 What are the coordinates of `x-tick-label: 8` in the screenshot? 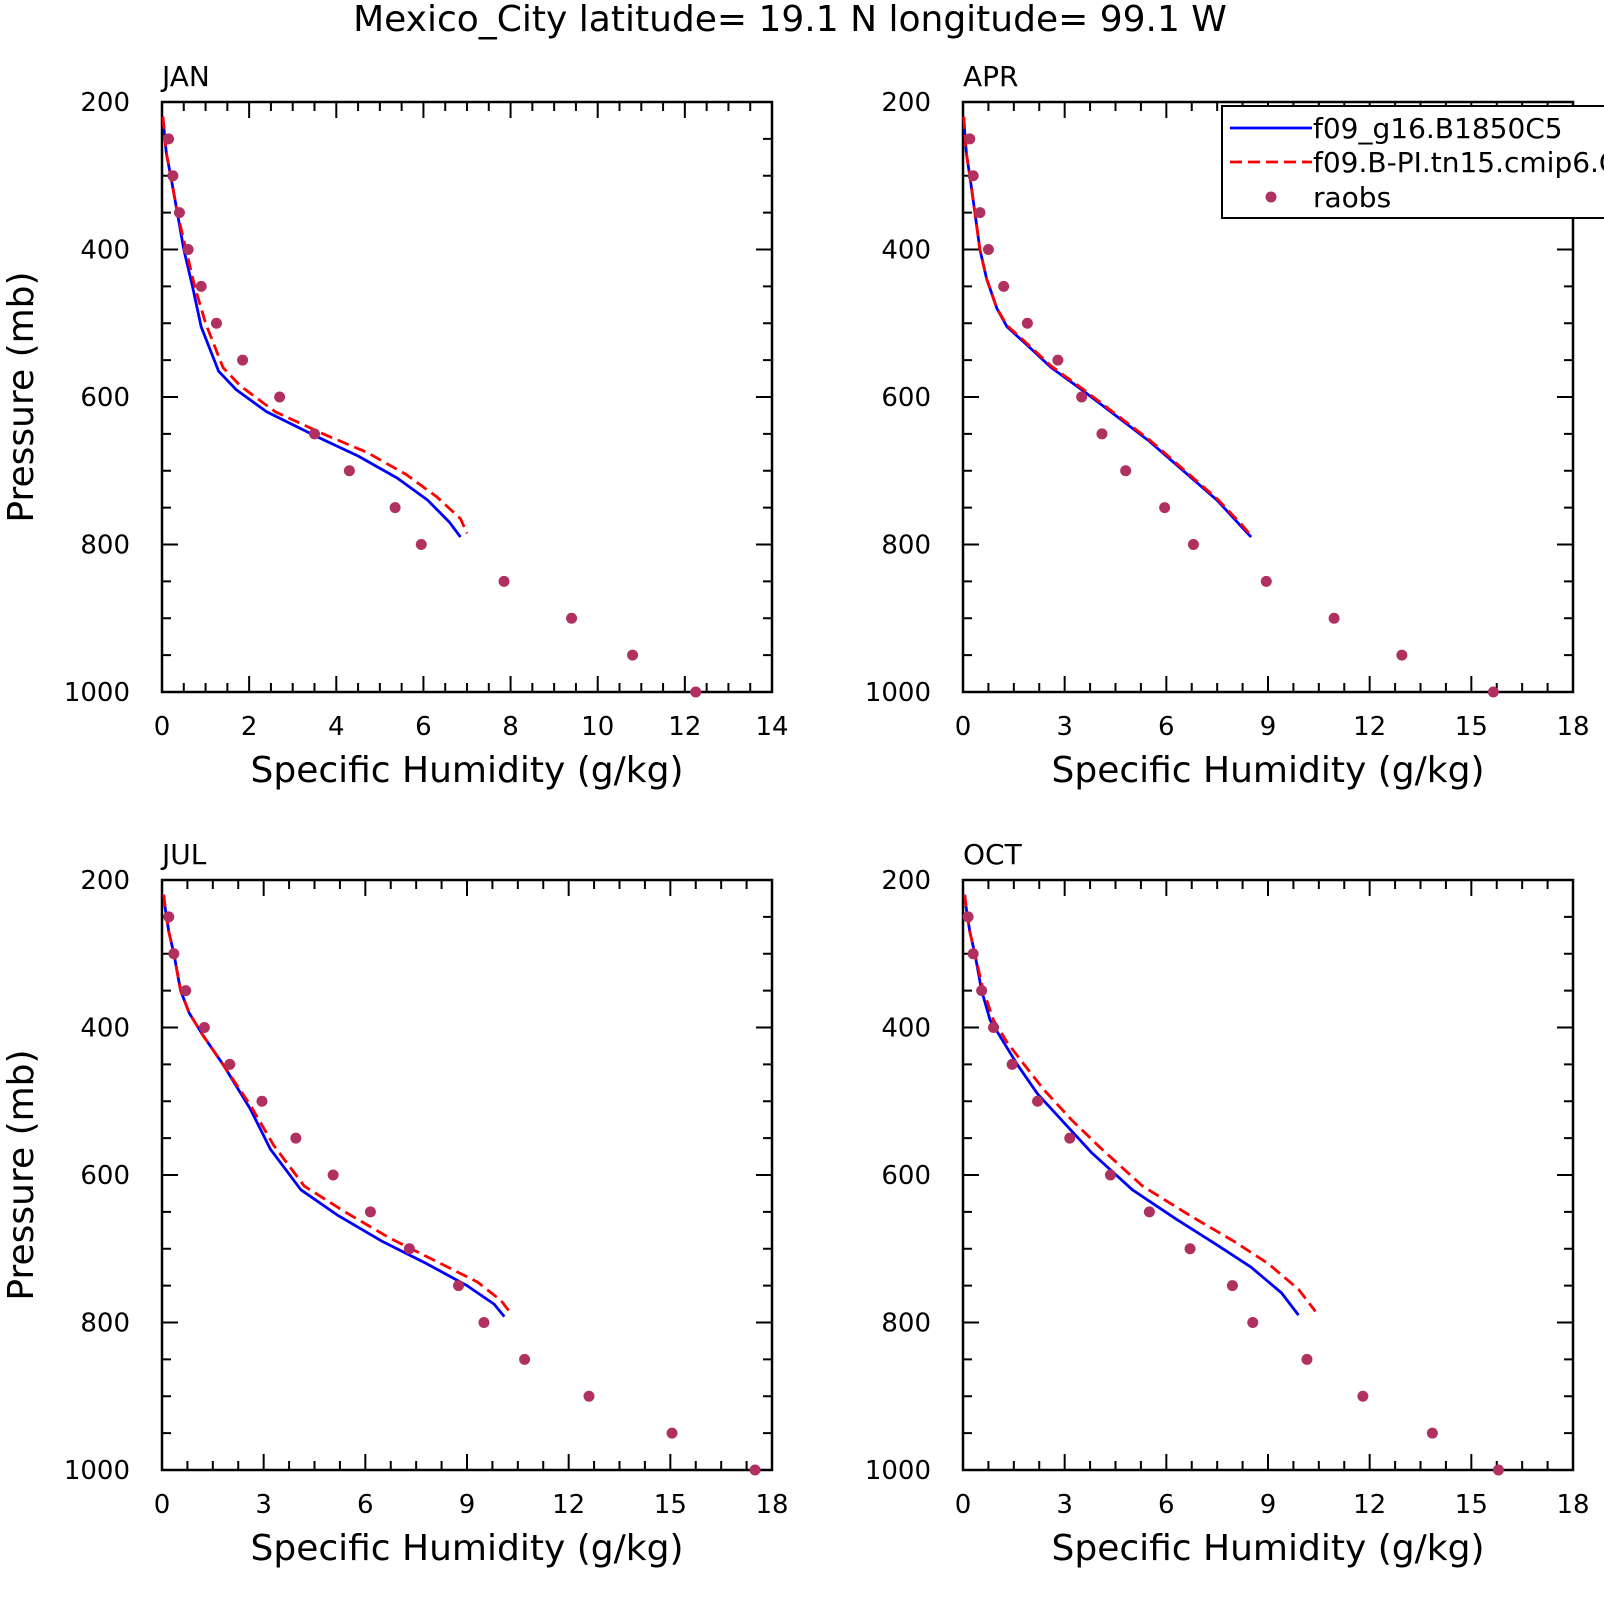 It's located at (510, 727).